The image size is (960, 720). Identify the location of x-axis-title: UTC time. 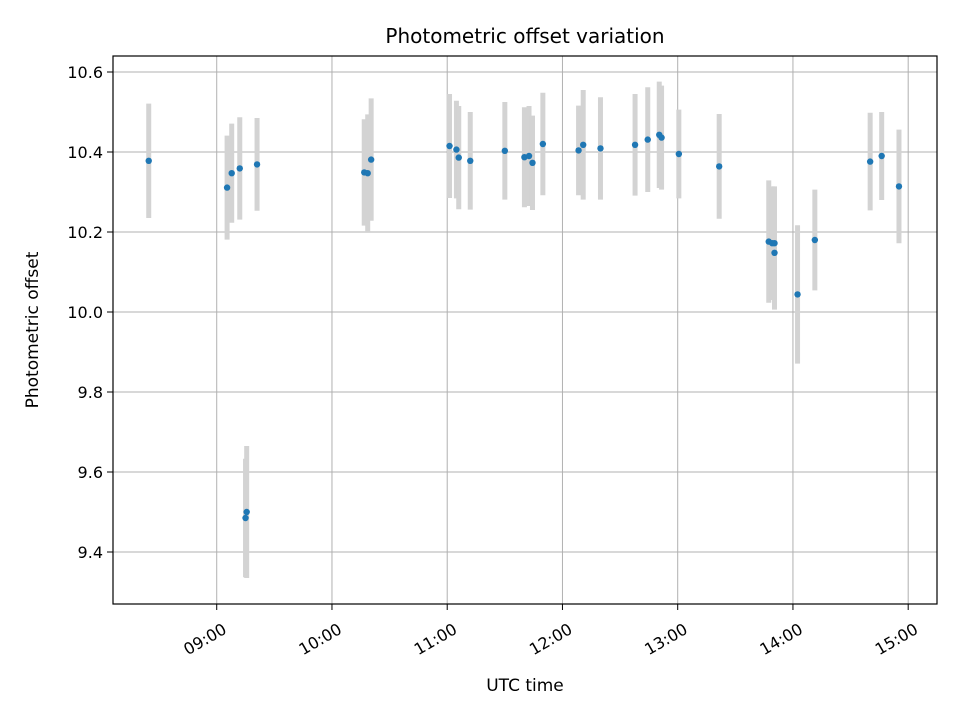
(525, 686).